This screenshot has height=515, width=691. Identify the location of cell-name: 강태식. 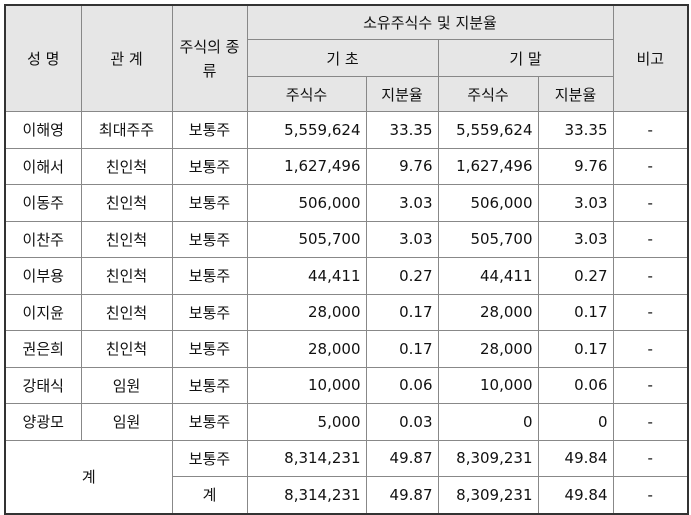
(43, 385).